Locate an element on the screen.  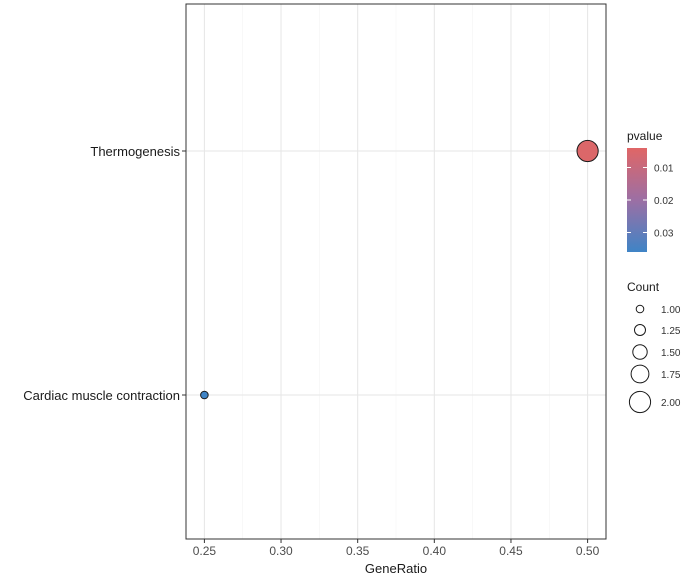
colorbar-tick-label: 0.03 is located at coordinates (664, 234).